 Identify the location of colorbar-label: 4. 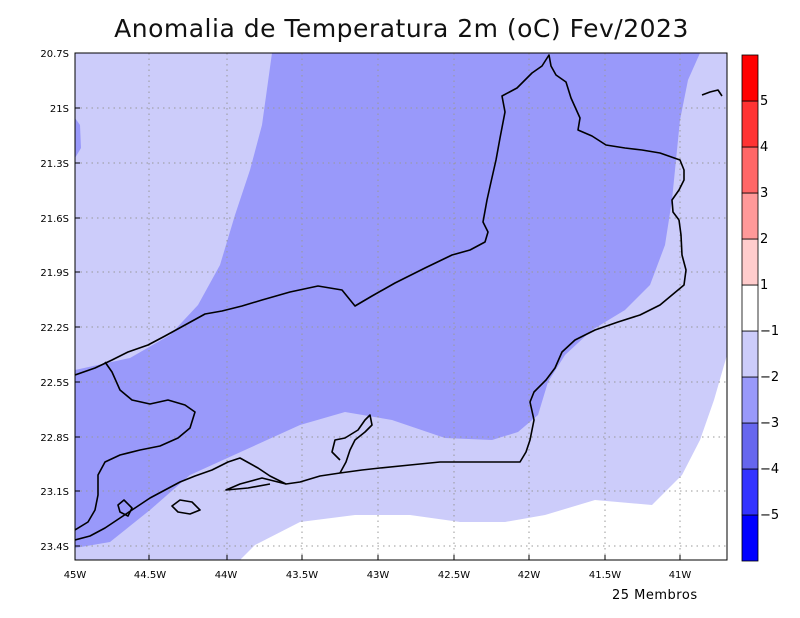
(764, 147).